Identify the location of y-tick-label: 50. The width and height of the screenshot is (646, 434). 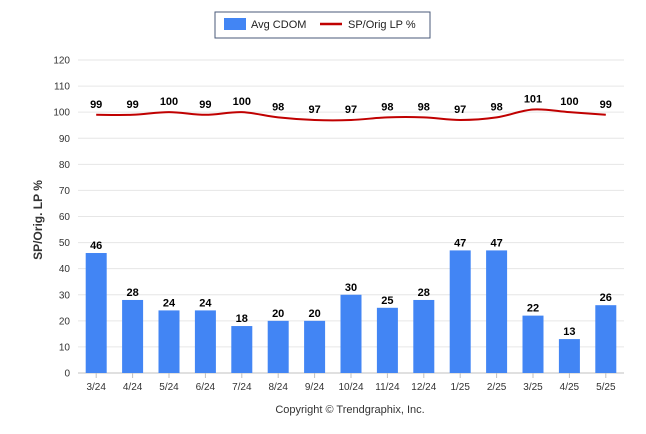
(65, 243).